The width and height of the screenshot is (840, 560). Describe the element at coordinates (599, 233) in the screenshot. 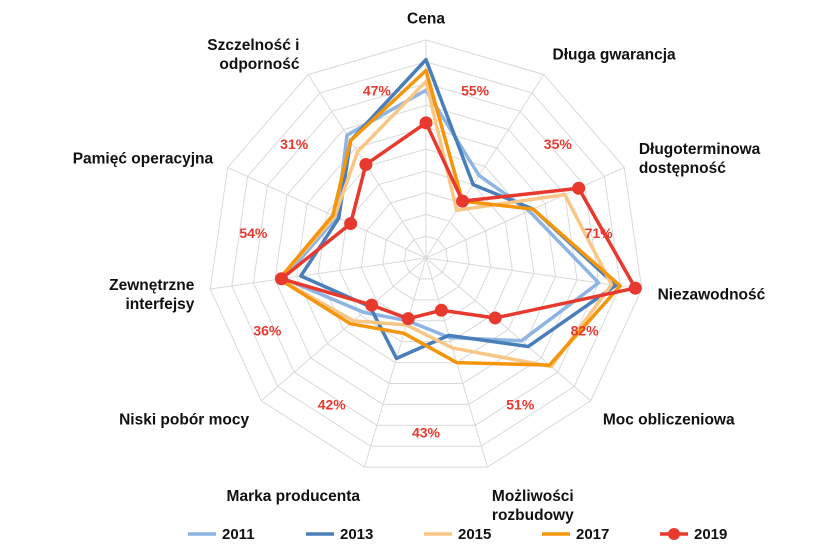

I see `data-label: 71%` at that location.